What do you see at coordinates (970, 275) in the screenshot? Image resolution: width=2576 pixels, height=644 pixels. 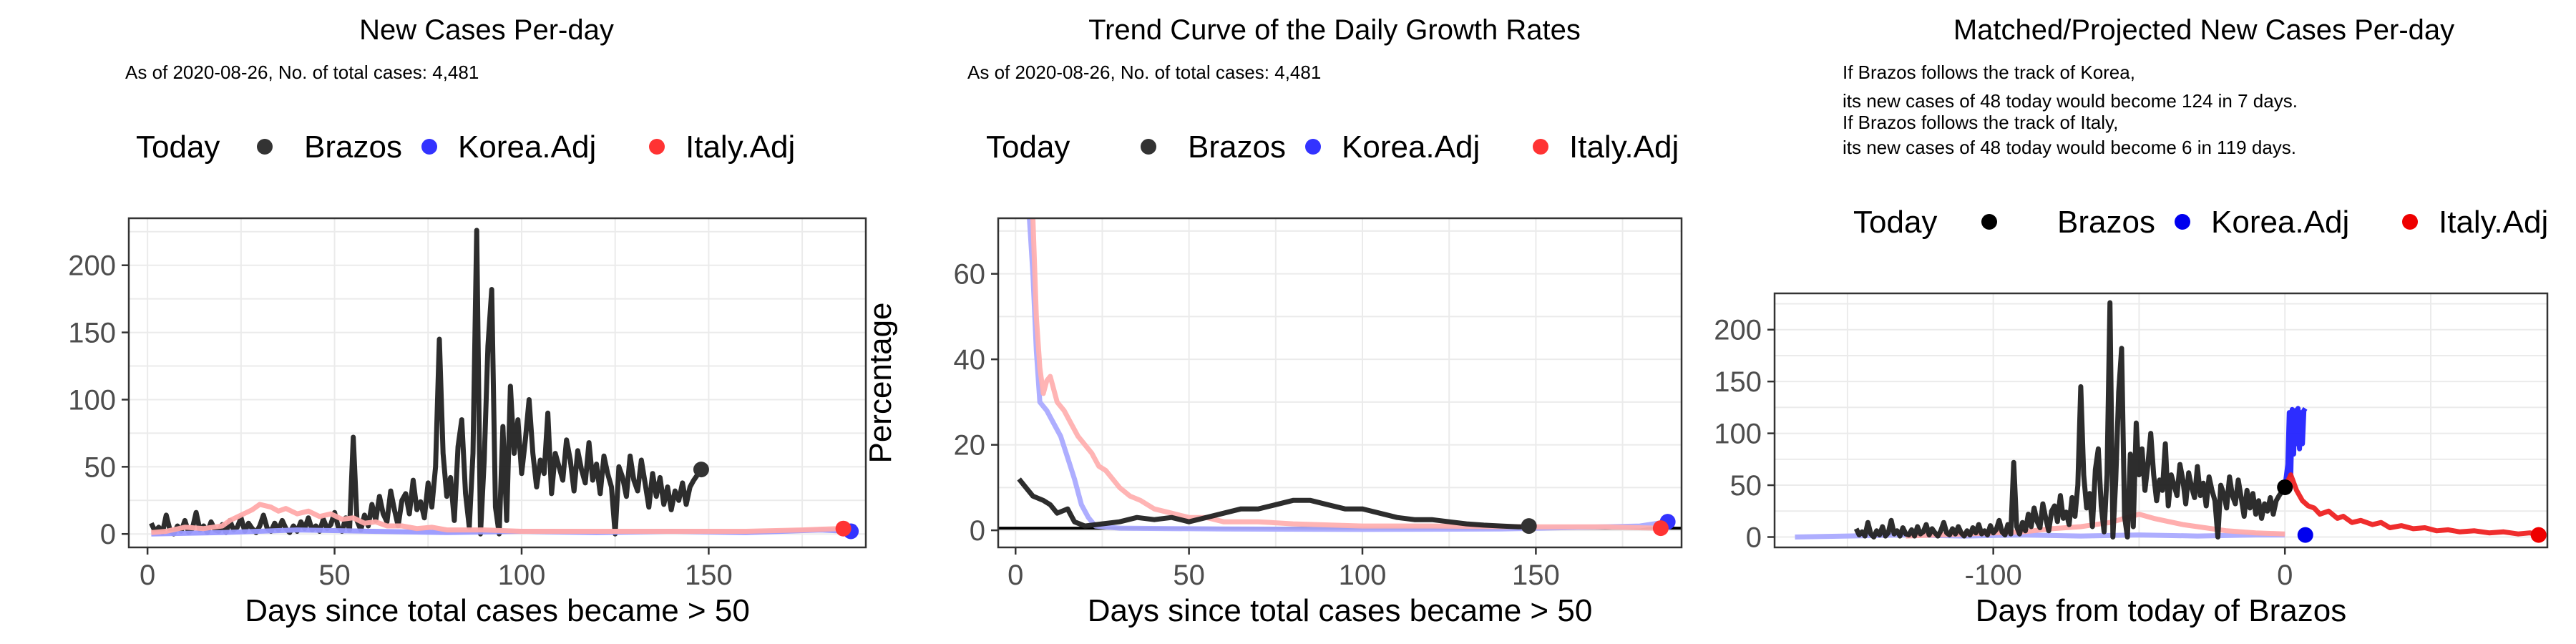 I see `y-tick-label: 60` at bounding box center [970, 275].